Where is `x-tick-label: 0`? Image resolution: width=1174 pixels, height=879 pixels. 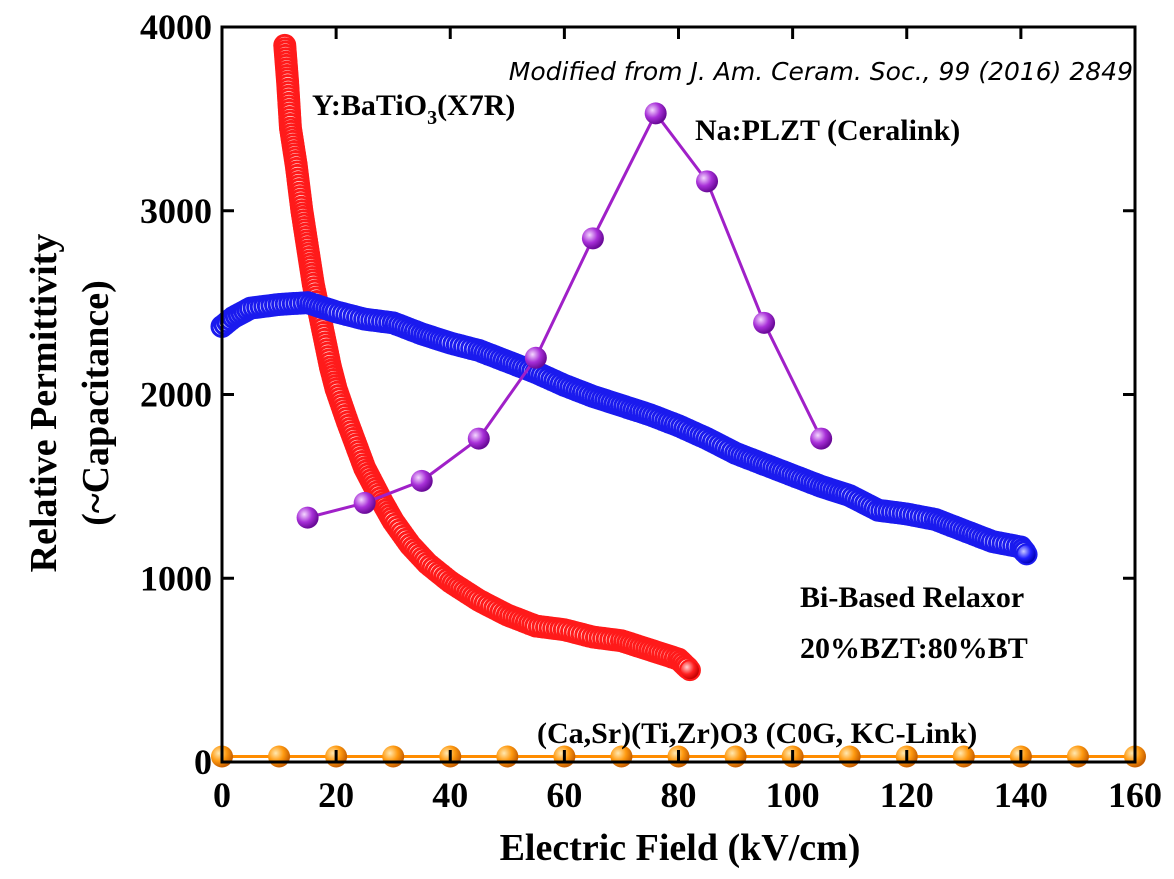 x-tick-label: 0 is located at coordinates (222, 795).